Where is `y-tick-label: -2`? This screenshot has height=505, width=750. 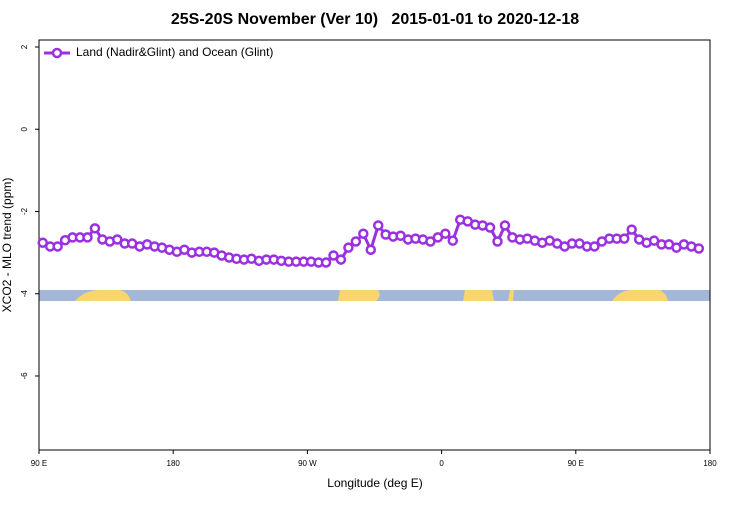
y-tick-label: -2 is located at coordinates (24, 211).